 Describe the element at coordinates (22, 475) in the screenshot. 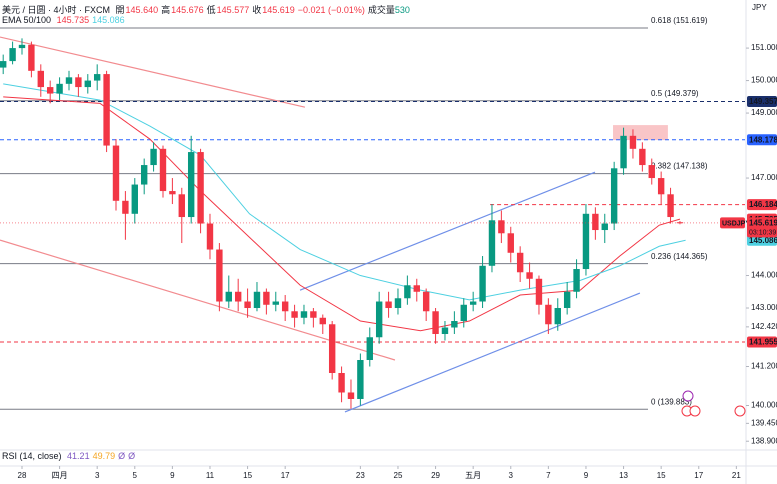

I see `x-tick-label: 28` at that location.